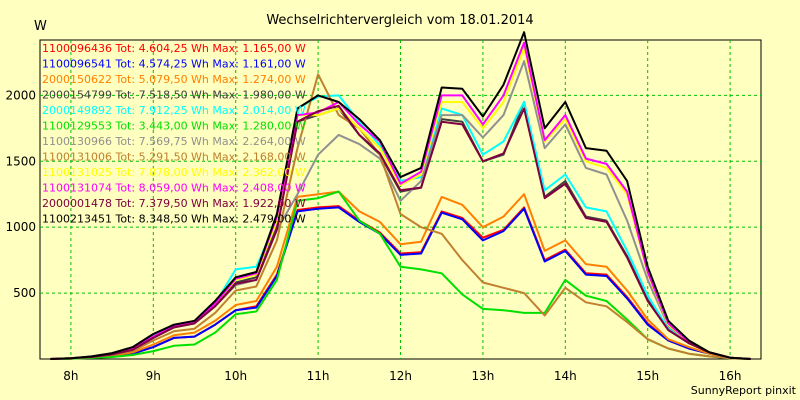 Image resolution: width=800 pixels, height=400 pixels. What do you see at coordinates (399, 20) in the screenshot?
I see `chart-title: Wechselrichtervergleich vom 18.01.2014` at bounding box center [399, 20].